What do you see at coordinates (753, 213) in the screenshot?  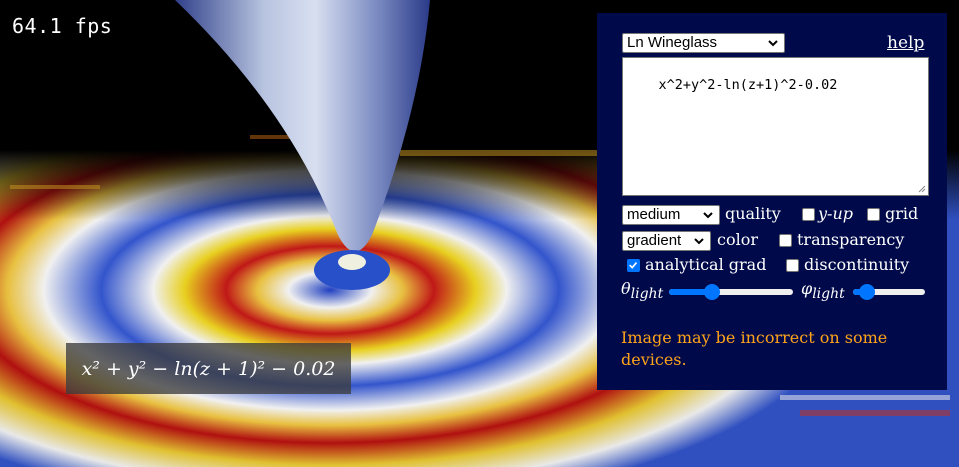 I see `quality-label: quality` at bounding box center [753, 213].